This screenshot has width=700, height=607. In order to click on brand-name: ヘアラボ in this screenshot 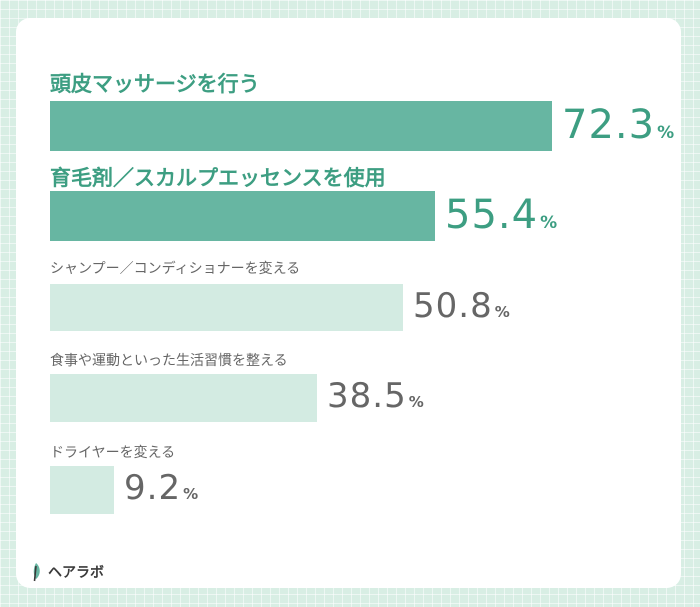, I will do `click(76, 573)`.